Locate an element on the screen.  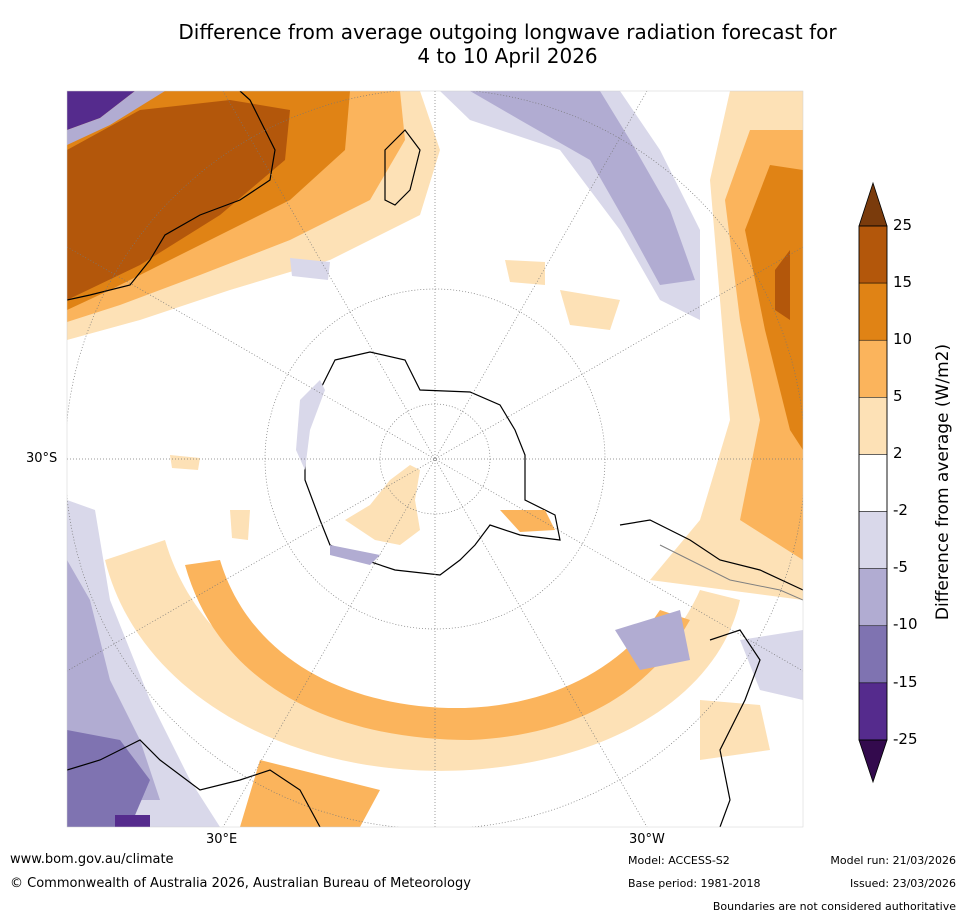
colorbar-tick-4: 2 is located at coordinates (898, 453).